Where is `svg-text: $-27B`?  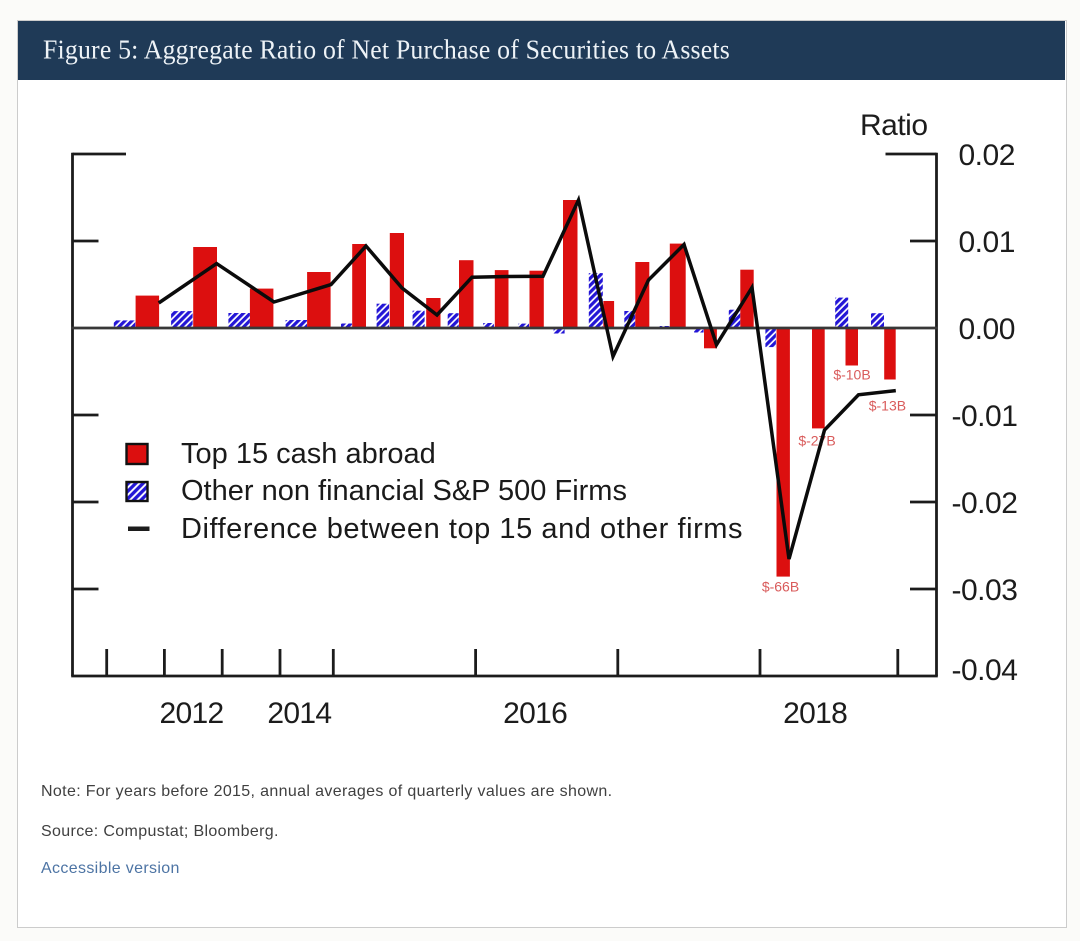 svg-text: $-27B is located at coordinates (816, 441).